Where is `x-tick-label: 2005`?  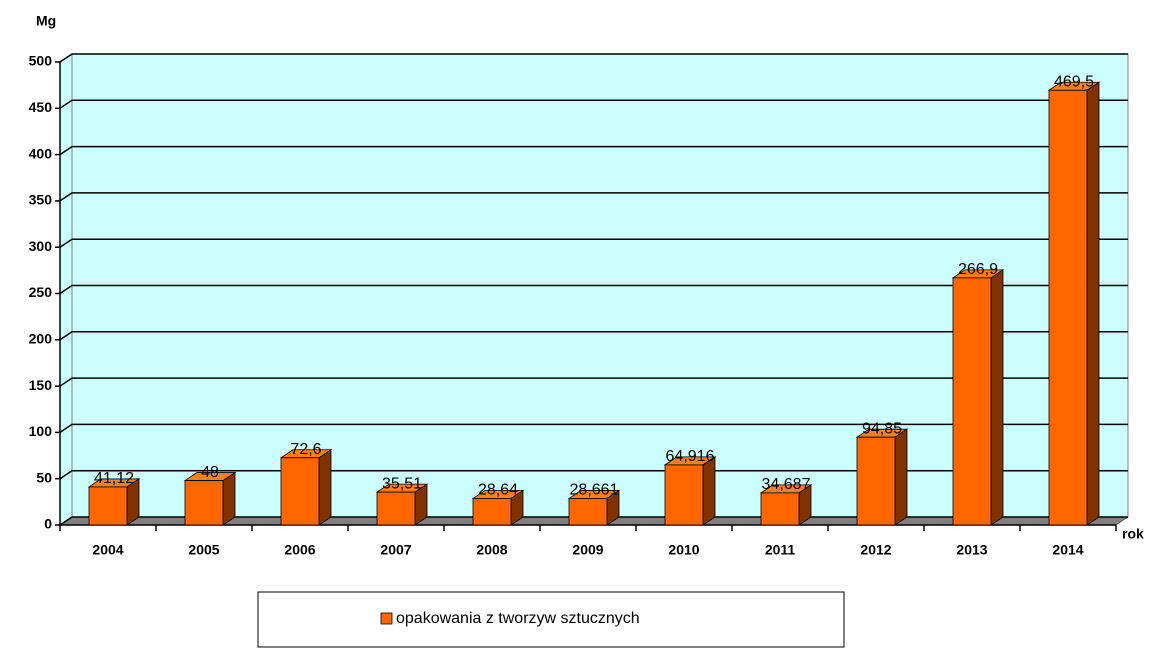 x-tick-label: 2005 is located at coordinates (203, 550).